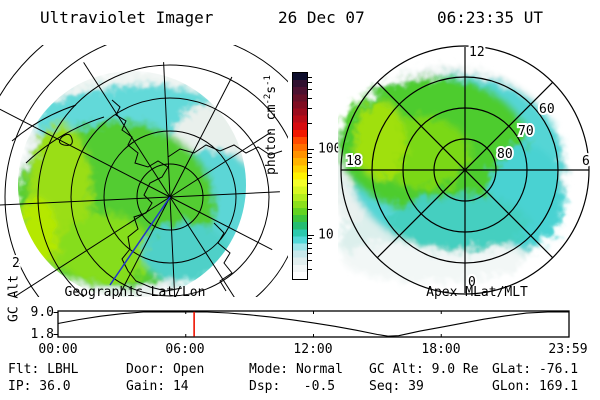  I want to click on altitude-curve, so click(313, 324).